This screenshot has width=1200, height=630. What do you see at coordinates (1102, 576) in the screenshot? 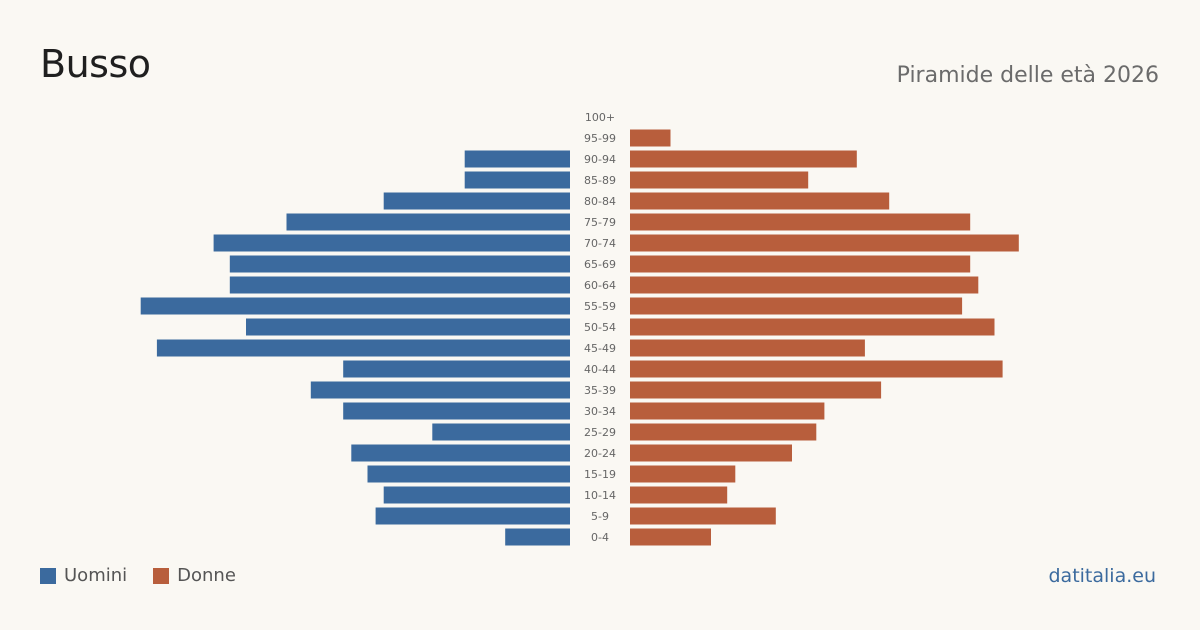
I see `source-link: datitalia.eu` at bounding box center [1102, 576].